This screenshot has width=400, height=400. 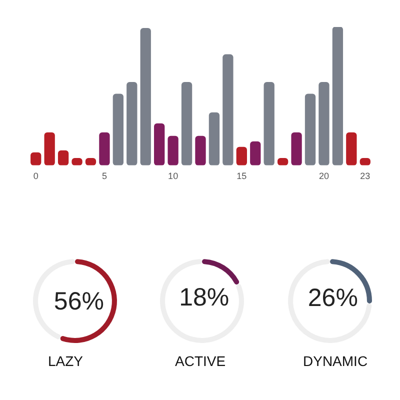 I want to click on x-tick-label: 0, so click(x=35, y=176).